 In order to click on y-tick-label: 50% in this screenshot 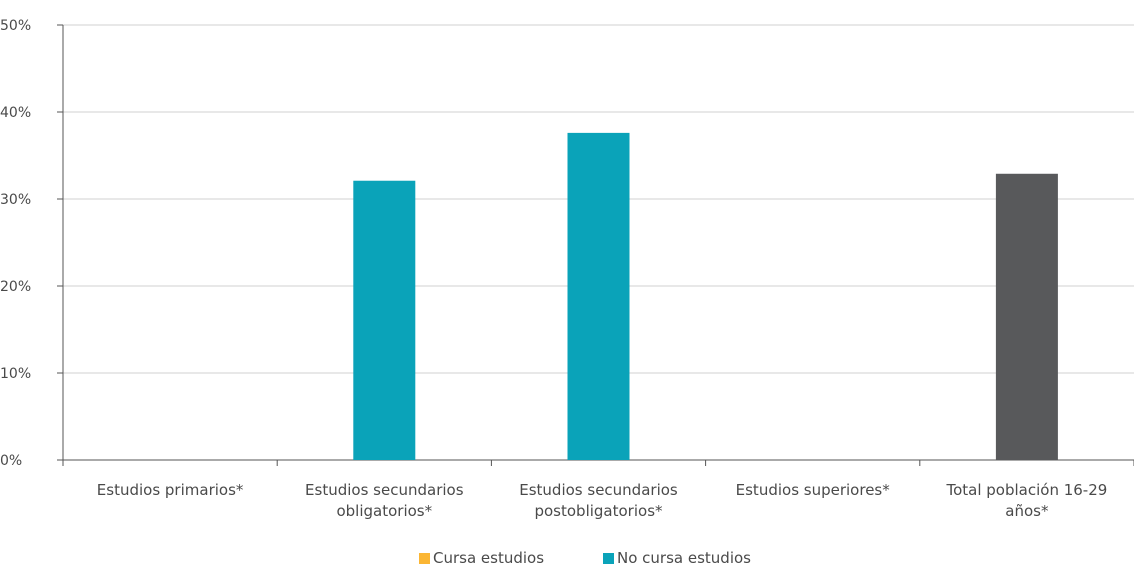, I will do `click(15, 26)`.